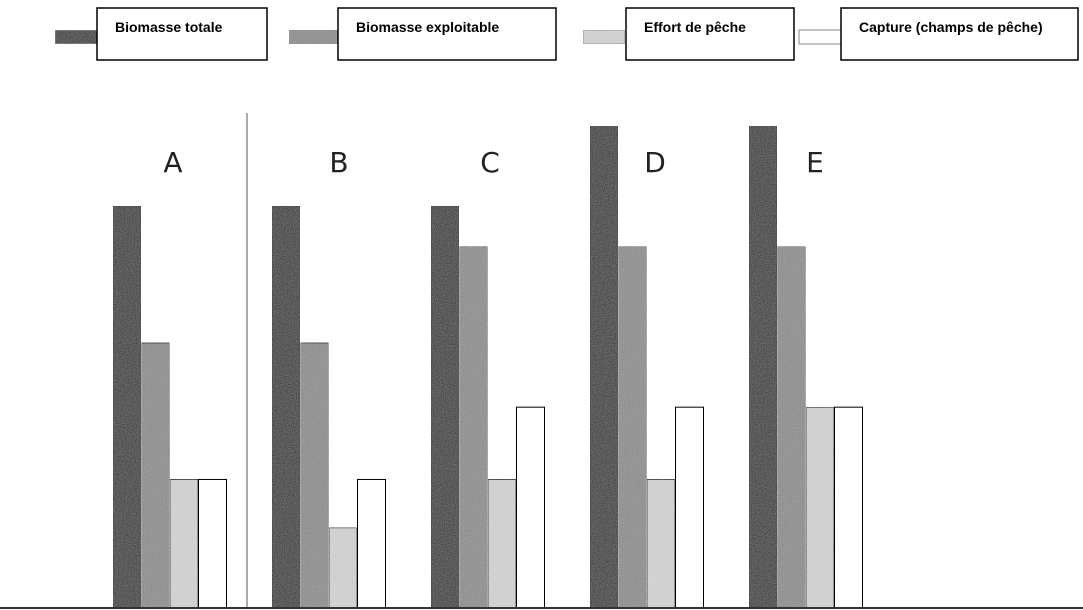 This screenshot has height=610, width=1083. Describe the element at coordinates (169, 27) in the screenshot. I see `legend-label-series-1: Biomasse totale` at that location.